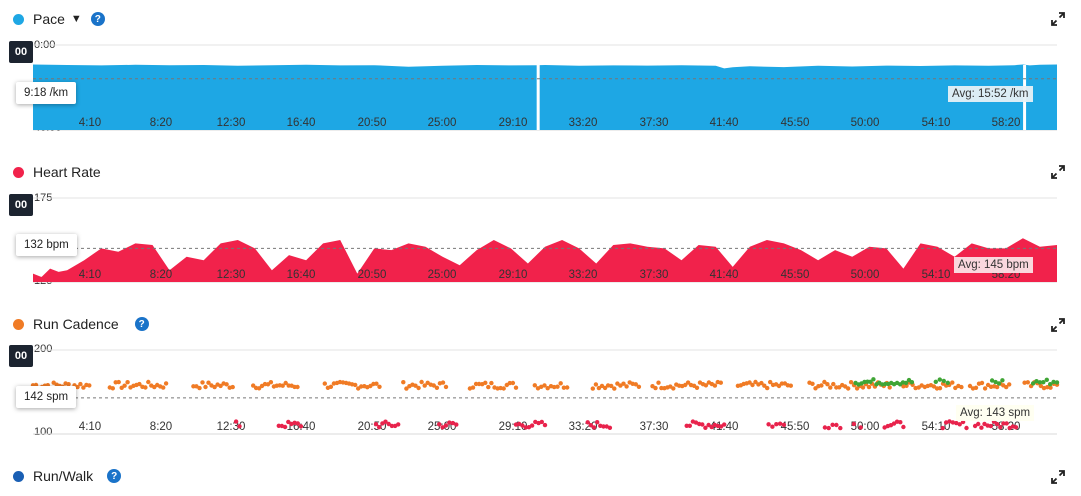 This screenshot has width=1081, height=496. What do you see at coordinates (46, 93) in the screenshot?
I see `pace-hover-value: 9:18 /km` at bounding box center [46, 93].